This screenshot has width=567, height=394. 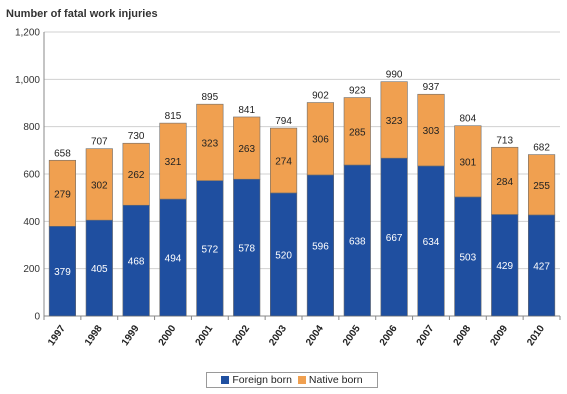 What do you see at coordinates (168, 335) in the screenshot?
I see `x-tick-label: 2000` at bounding box center [168, 335].